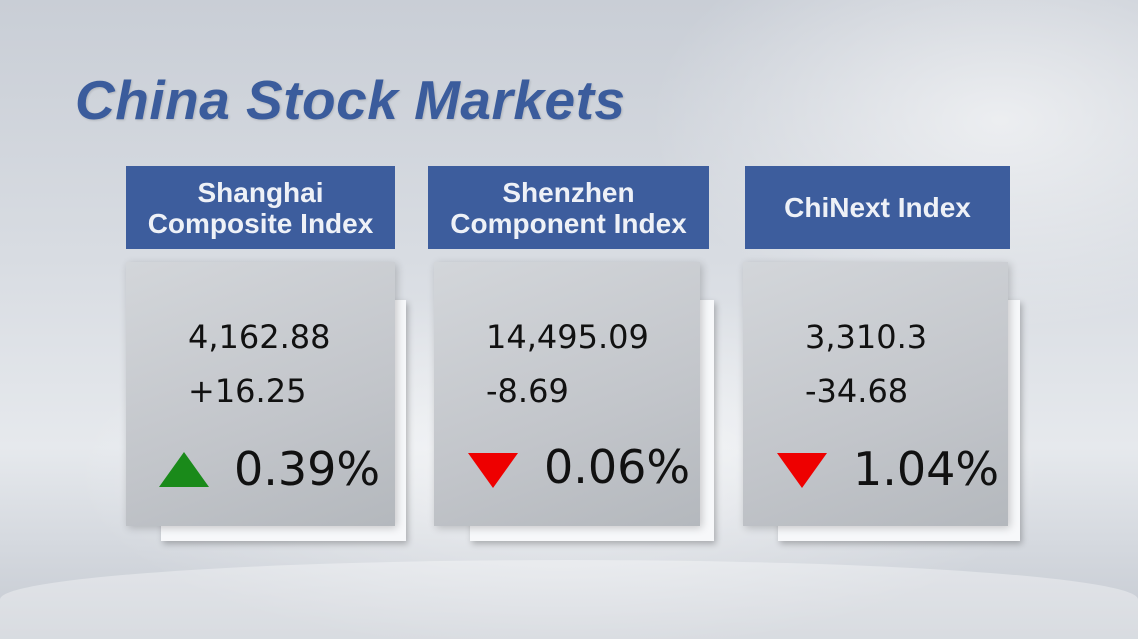 Image resolution: width=1138 pixels, height=639 pixels. I want to click on page-title: China Stock Markets, so click(350, 100).